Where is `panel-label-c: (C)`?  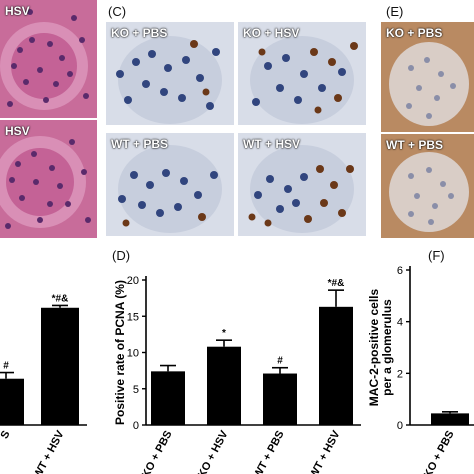
panel-label-c: (C) is located at coordinates (117, 11).